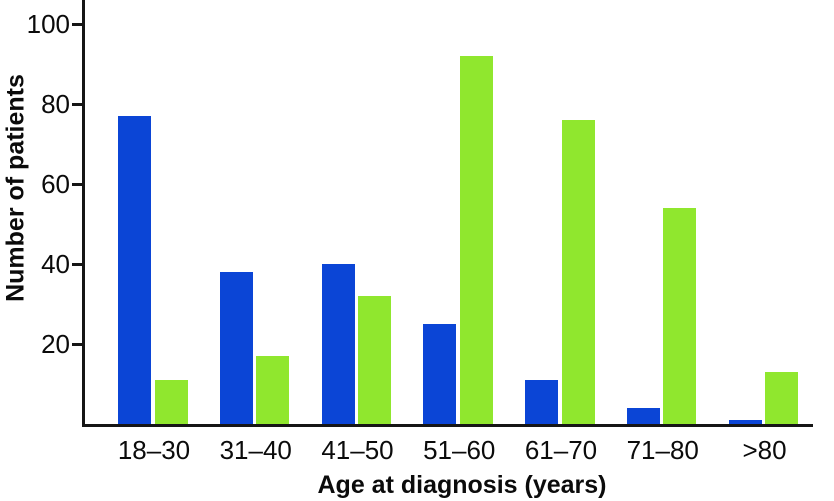 The height and width of the screenshot is (501, 834). Describe the element at coordinates (55, 184) in the screenshot. I see `y-tick-label-60: 60` at that location.